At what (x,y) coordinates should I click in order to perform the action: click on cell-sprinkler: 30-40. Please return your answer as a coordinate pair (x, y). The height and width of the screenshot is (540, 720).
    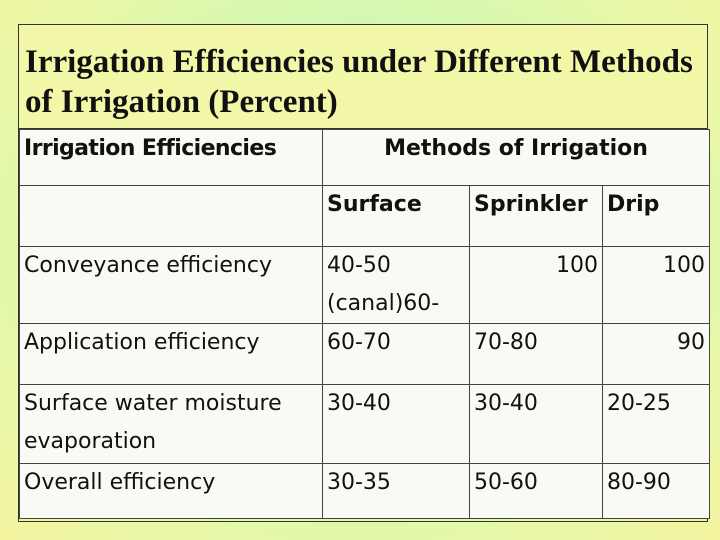
    Looking at the image, I should click on (536, 424).